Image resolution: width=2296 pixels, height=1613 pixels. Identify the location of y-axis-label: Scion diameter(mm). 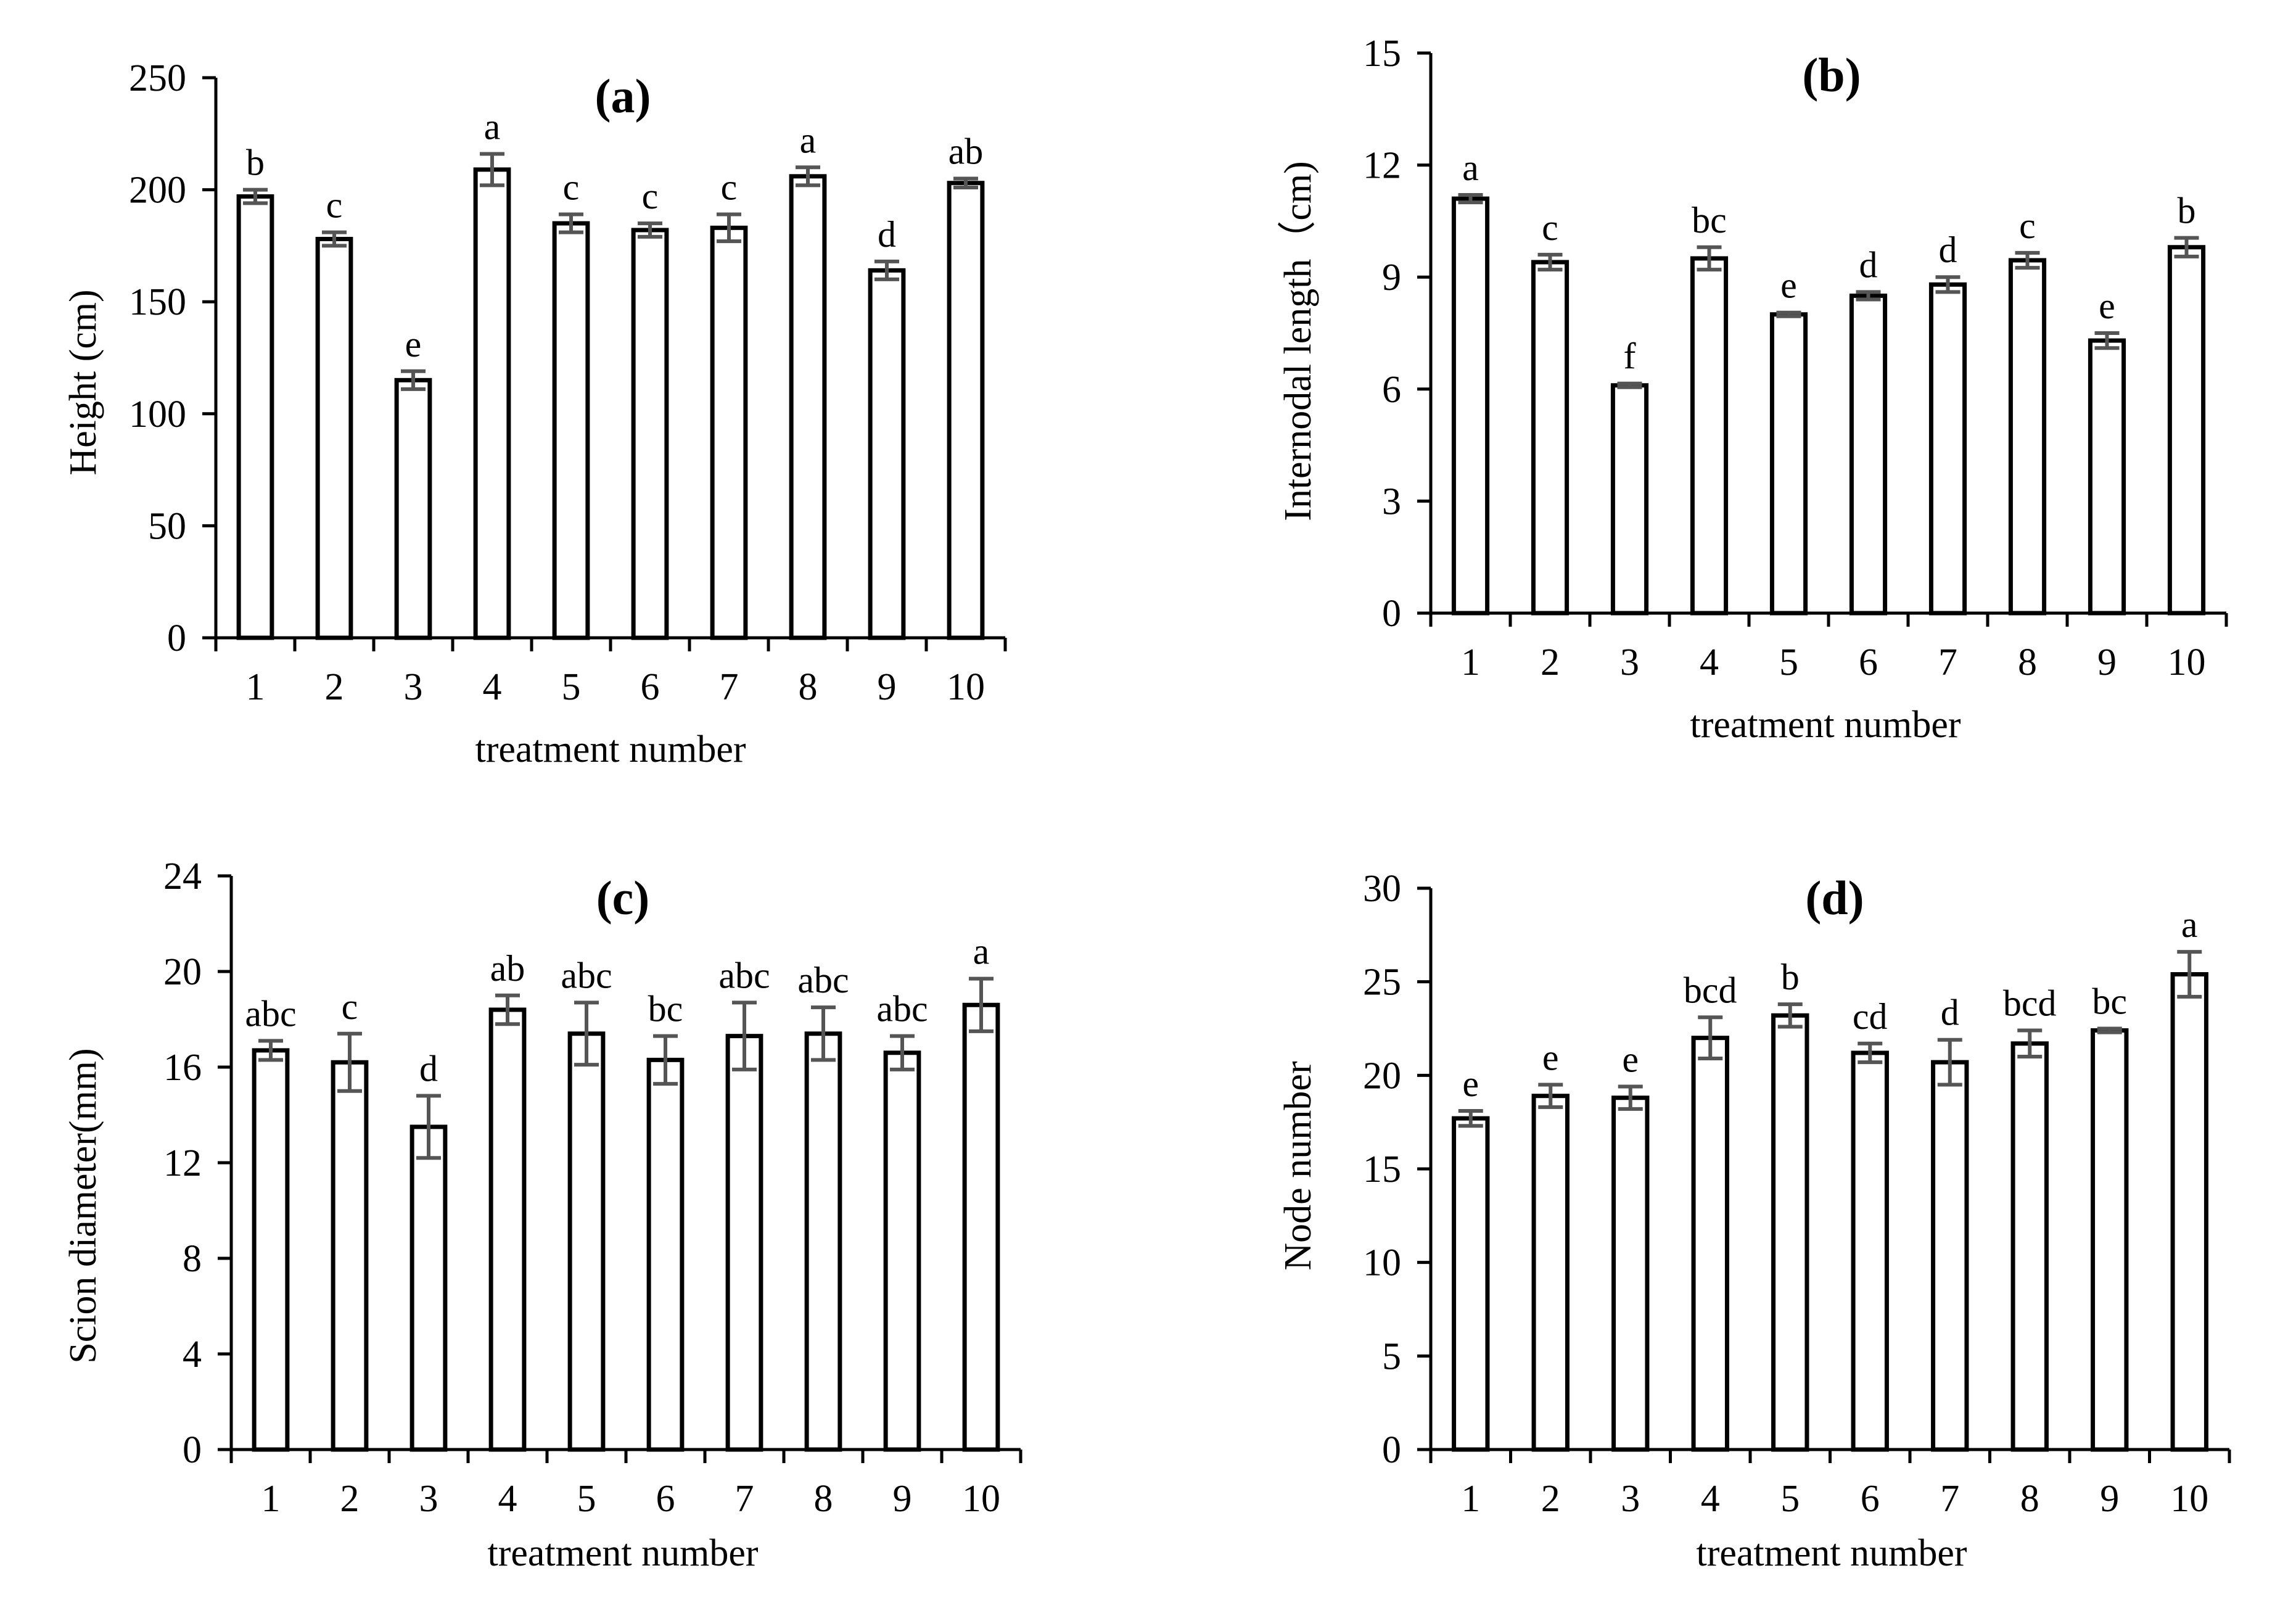
(83, 1206).